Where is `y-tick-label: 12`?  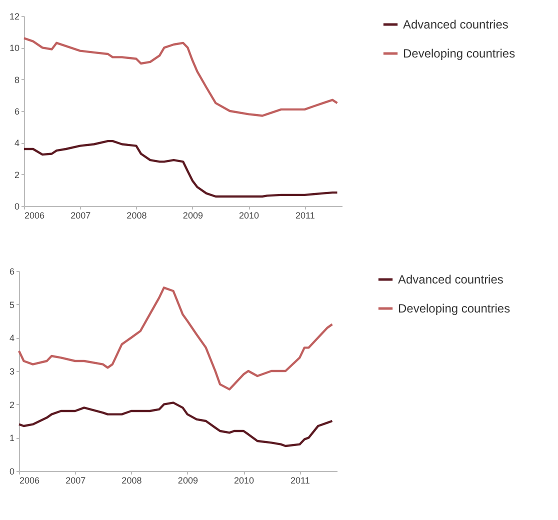
y-tick-label: 12 is located at coordinates (14, 17).